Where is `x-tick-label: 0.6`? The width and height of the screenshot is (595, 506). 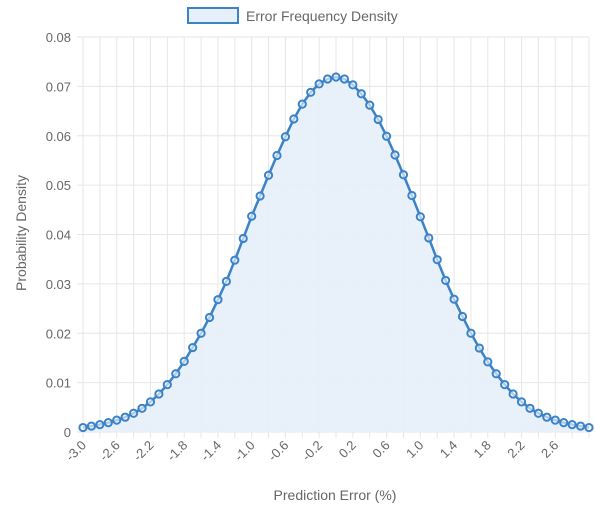 x-tick-label: 0.6 is located at coordinates (380, 449).